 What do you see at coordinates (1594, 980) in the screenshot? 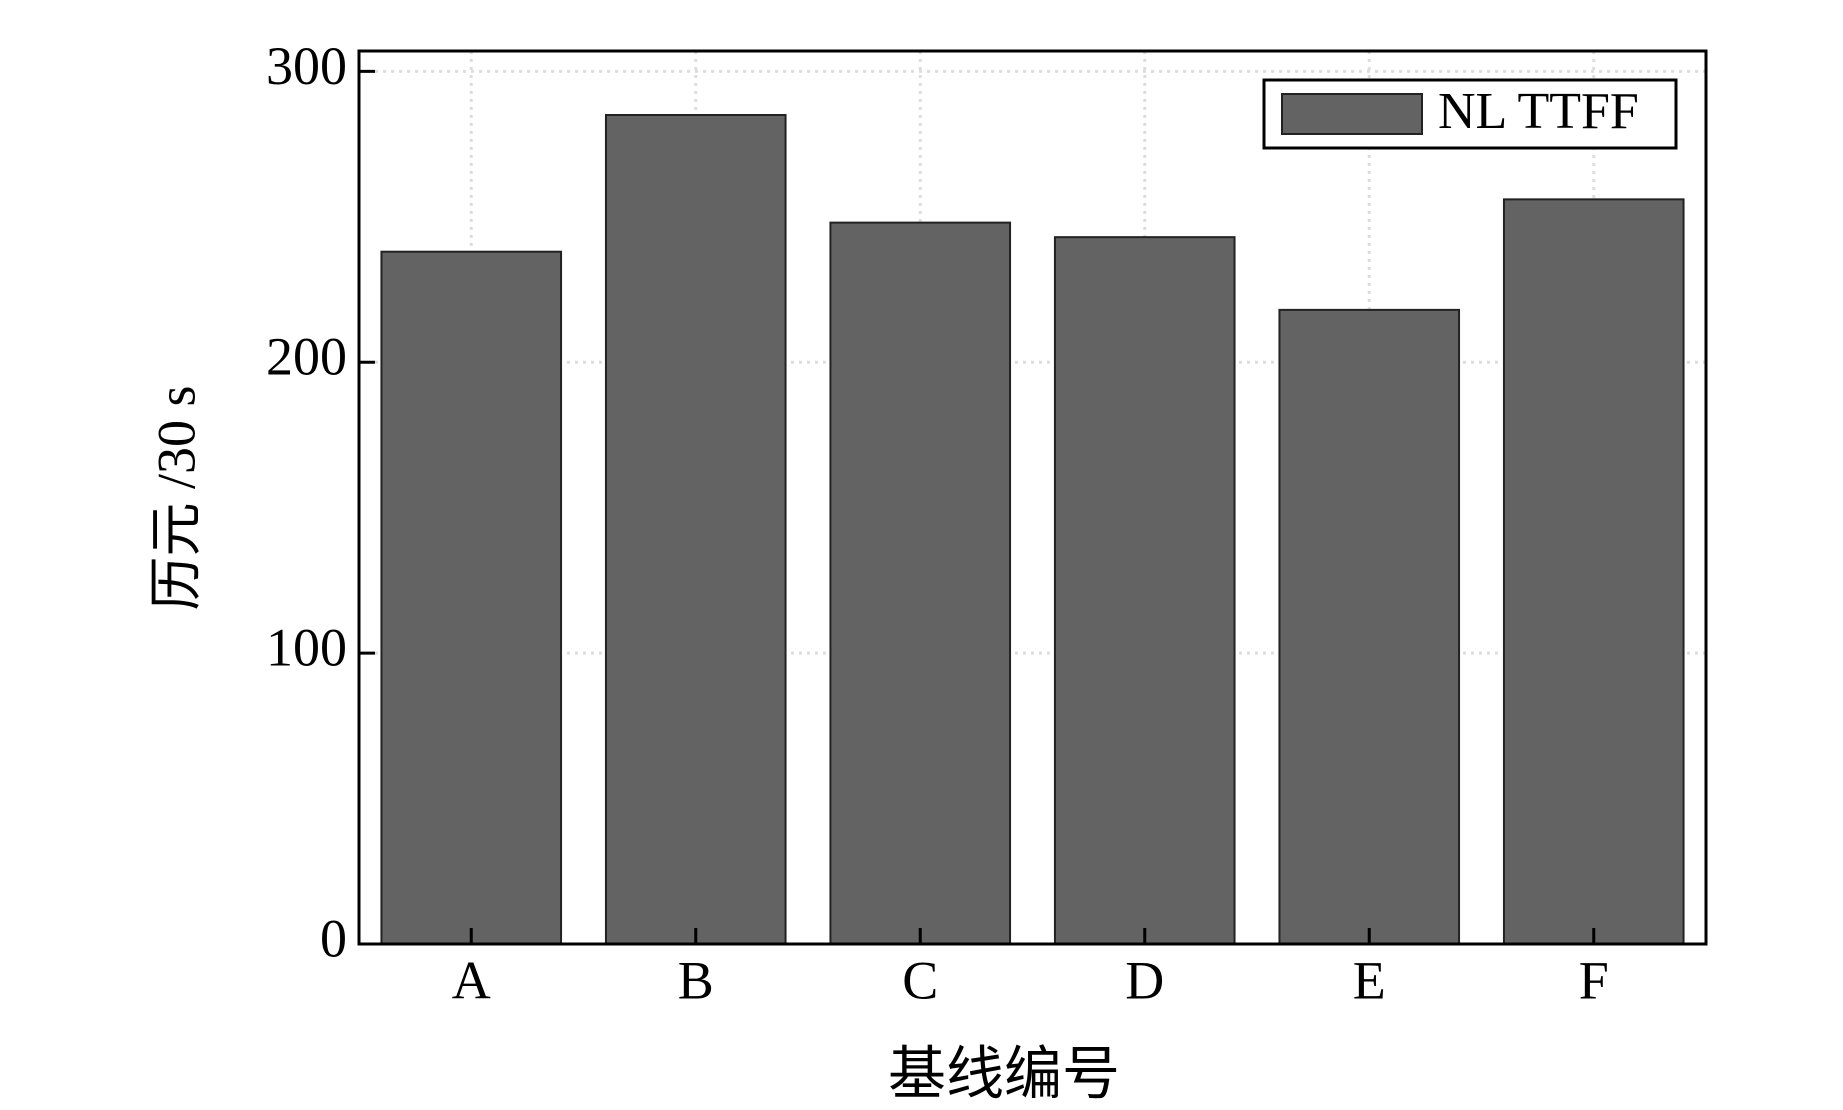
I see `x-tick-label: F` at bounding box center [1594, 980].